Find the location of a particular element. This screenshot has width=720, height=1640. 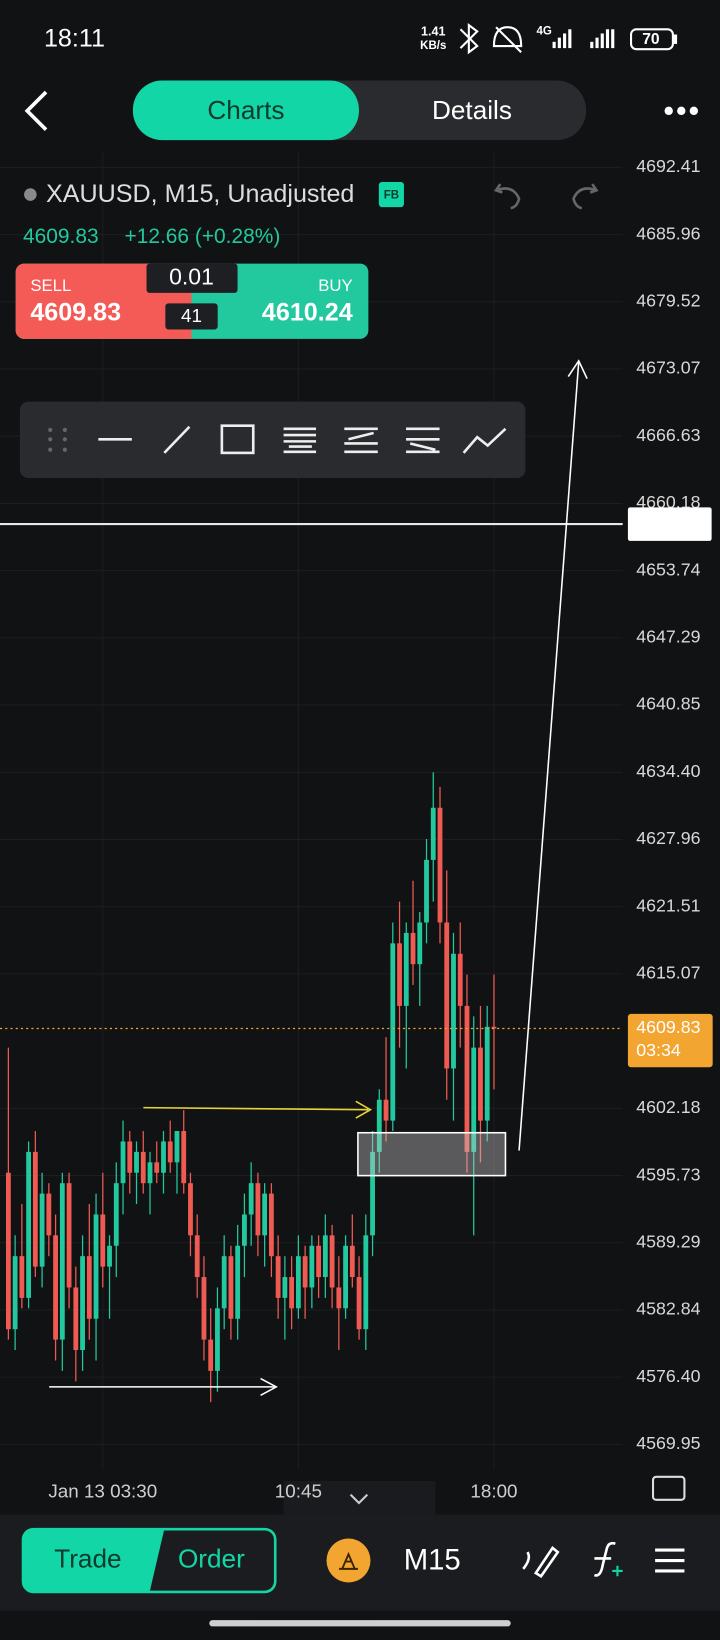

status-network: 4G is located at coordinates (544, 31).